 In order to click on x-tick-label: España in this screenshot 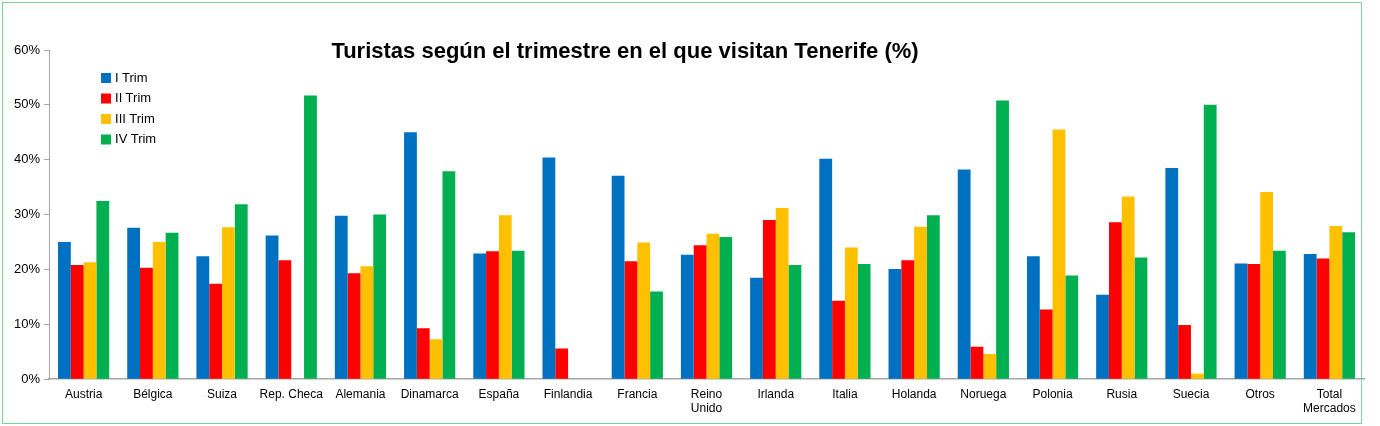, I will do `click(499, 393)`.